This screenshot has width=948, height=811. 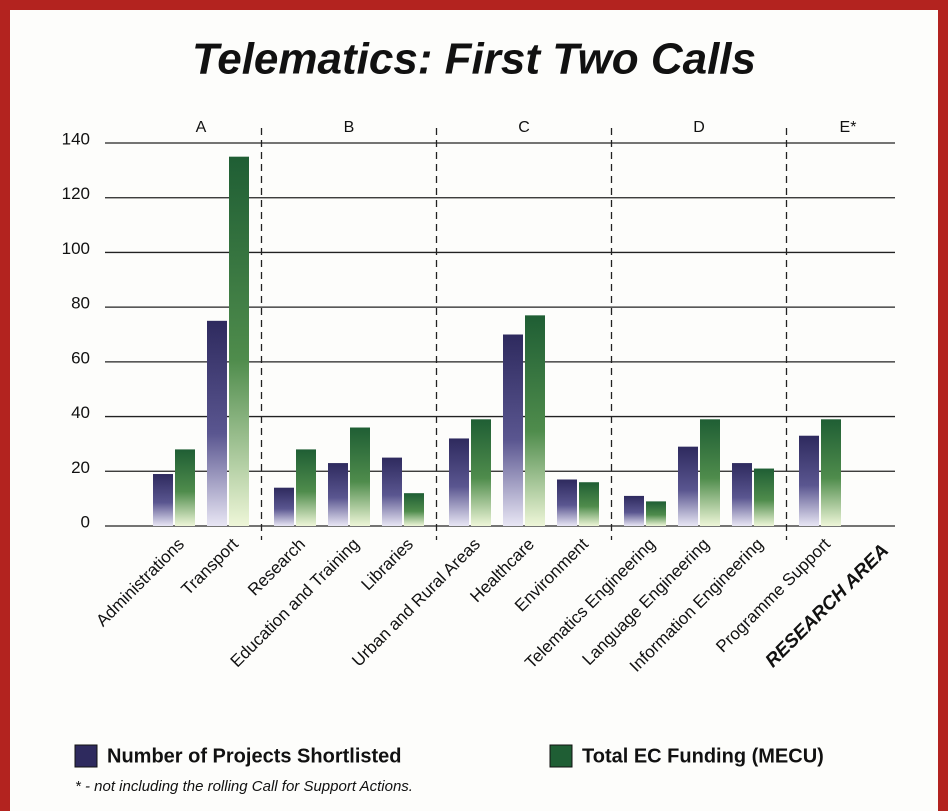 I want to click on legend-label: Number of Projects Shortlisted, so click(x=254, y=756).